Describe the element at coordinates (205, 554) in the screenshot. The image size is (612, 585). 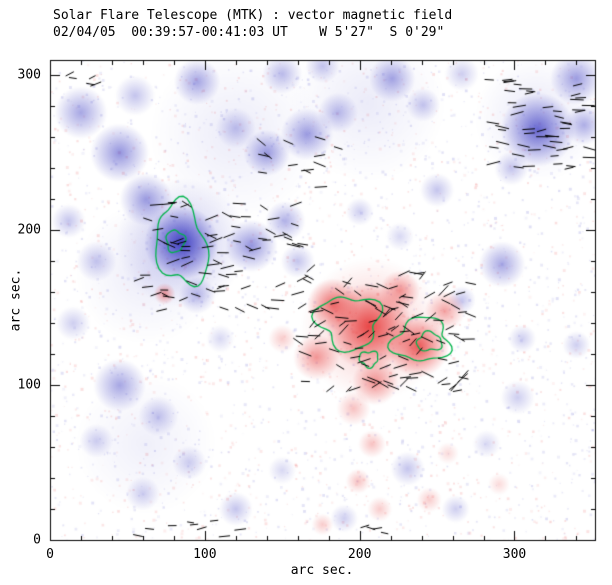
I see `x-tick-label: 100` at that location.